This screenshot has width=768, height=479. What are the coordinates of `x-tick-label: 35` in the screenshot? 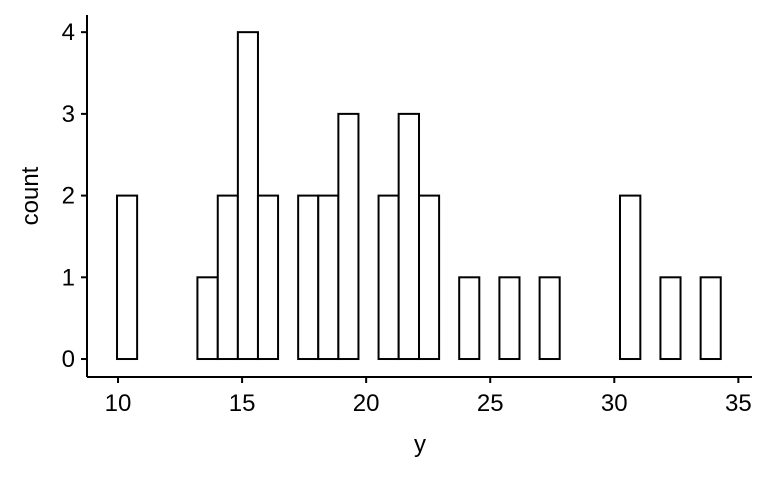 It's located at (738, 403).